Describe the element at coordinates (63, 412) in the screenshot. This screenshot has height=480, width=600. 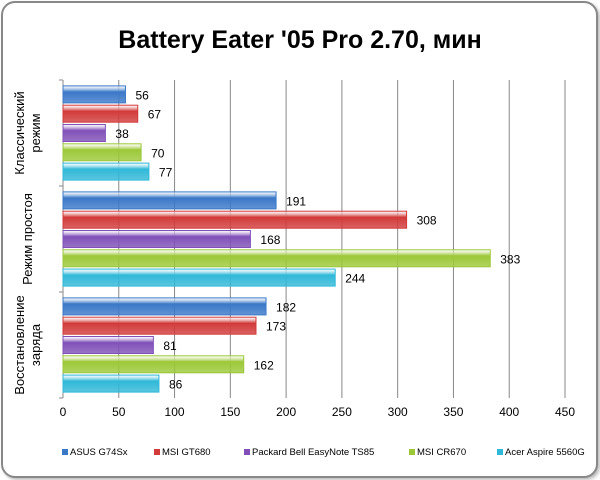
I see `x-tick-label: 0` at that location.